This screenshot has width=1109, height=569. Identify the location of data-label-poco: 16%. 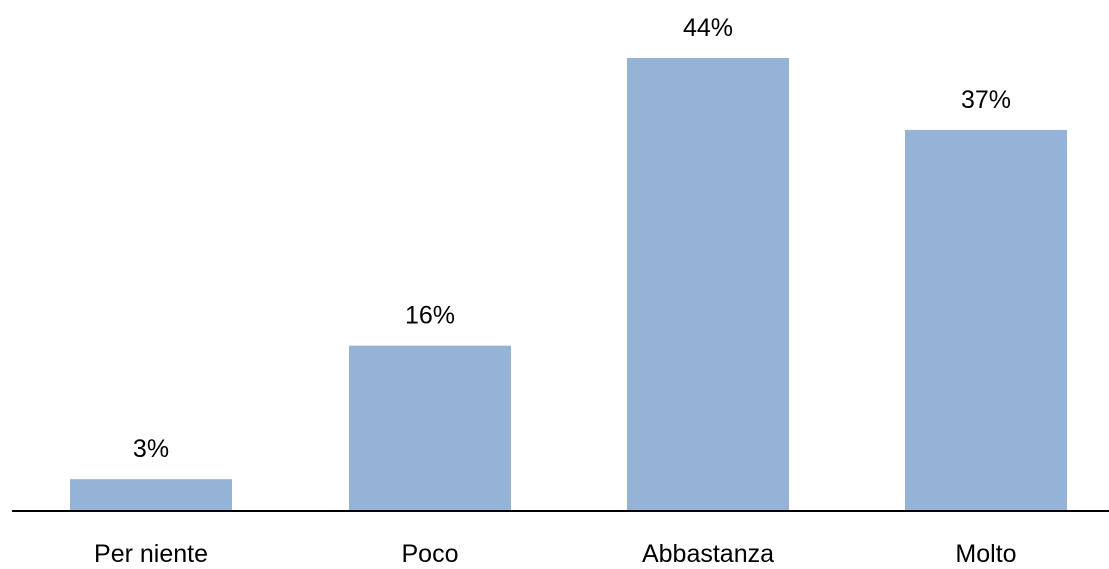
(430, 316).